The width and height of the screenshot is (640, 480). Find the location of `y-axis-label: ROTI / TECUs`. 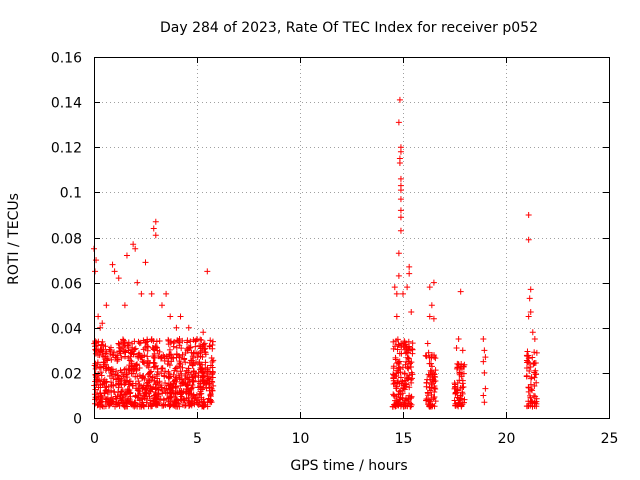

y-axis-label: ROTI / TECUs is located at coordinates (14, 239).